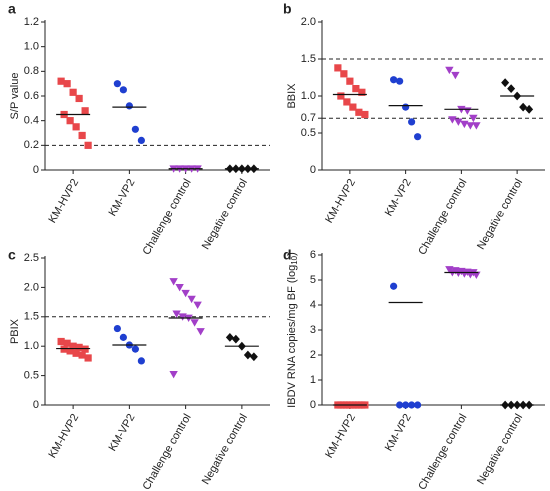 The width and height of the screenshot is (550, 491). I want to click on panel-label: d, so click(287, 255).